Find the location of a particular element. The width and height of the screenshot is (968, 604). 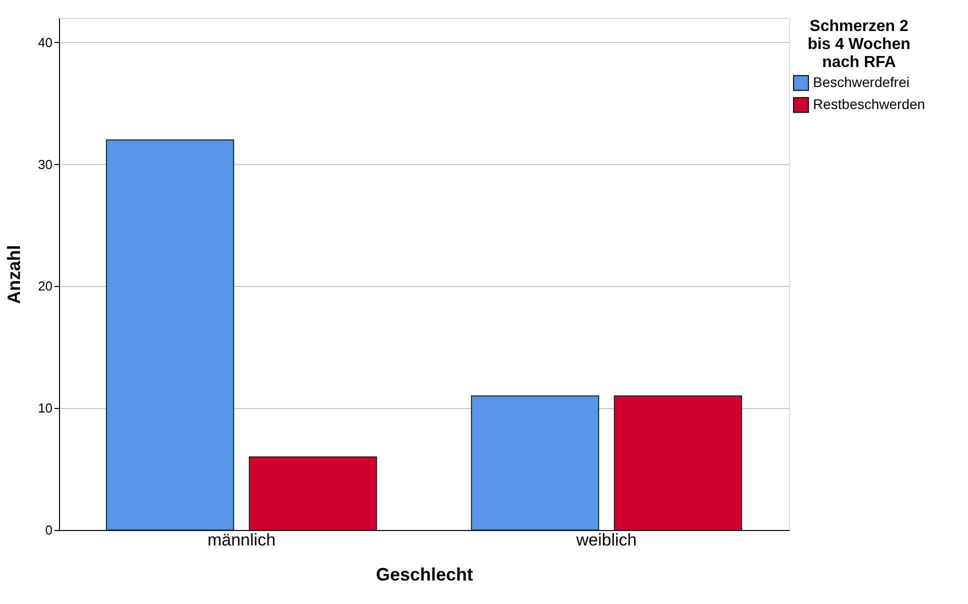

legend-label: Beschwerdefrei is located at coordinates (861, 82).